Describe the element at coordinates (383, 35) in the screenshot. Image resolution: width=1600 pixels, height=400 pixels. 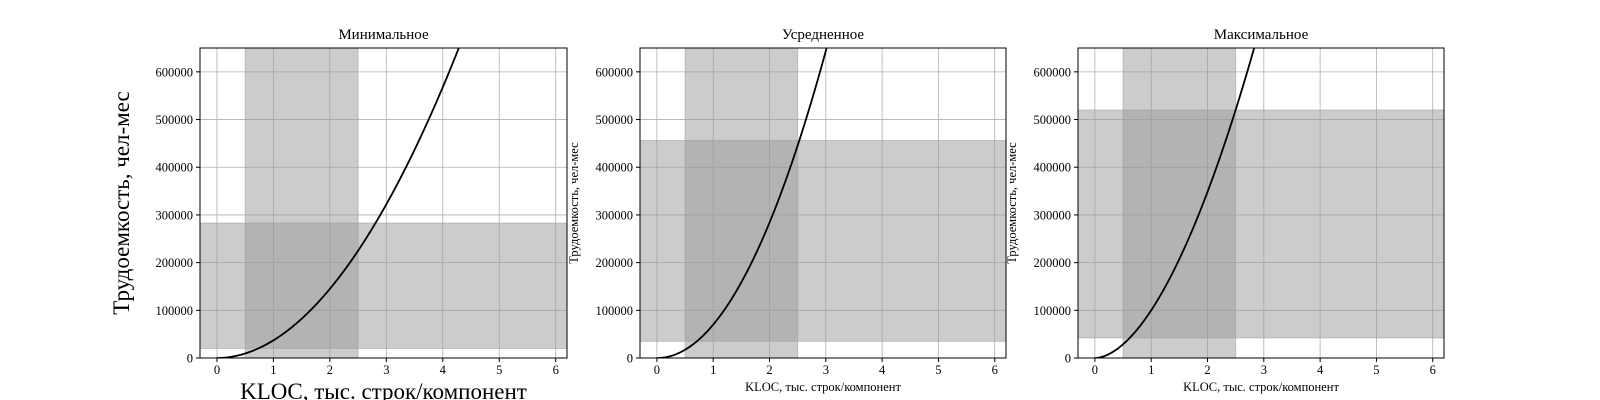
I see `chart-title: Минимальное` at that location.